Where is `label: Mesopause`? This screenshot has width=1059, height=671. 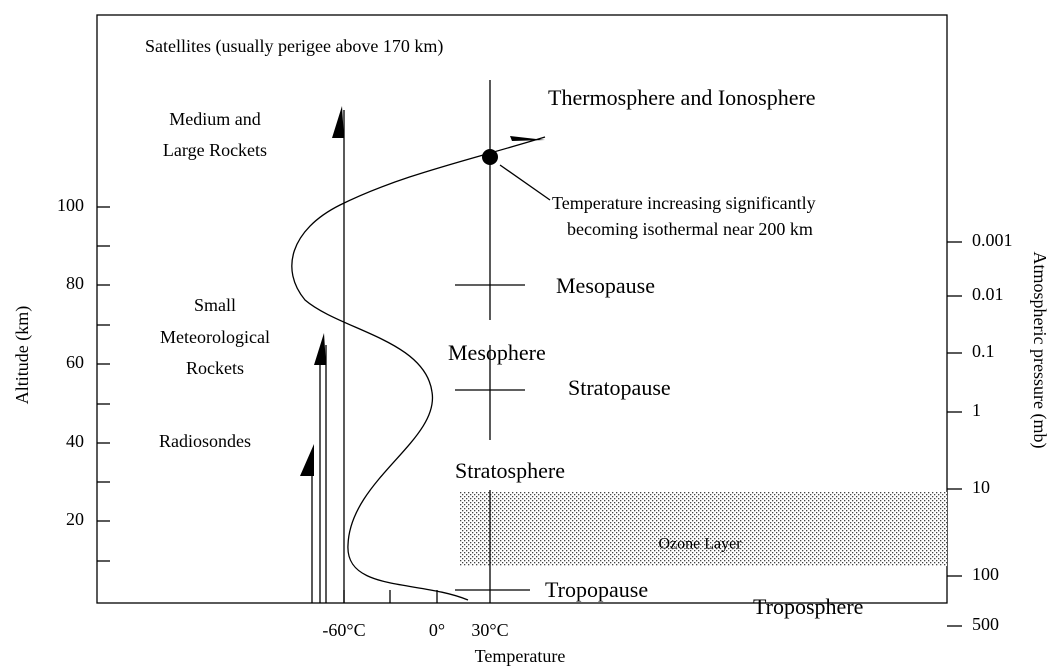 label: Mesopause is located at coordinates (605, 285).